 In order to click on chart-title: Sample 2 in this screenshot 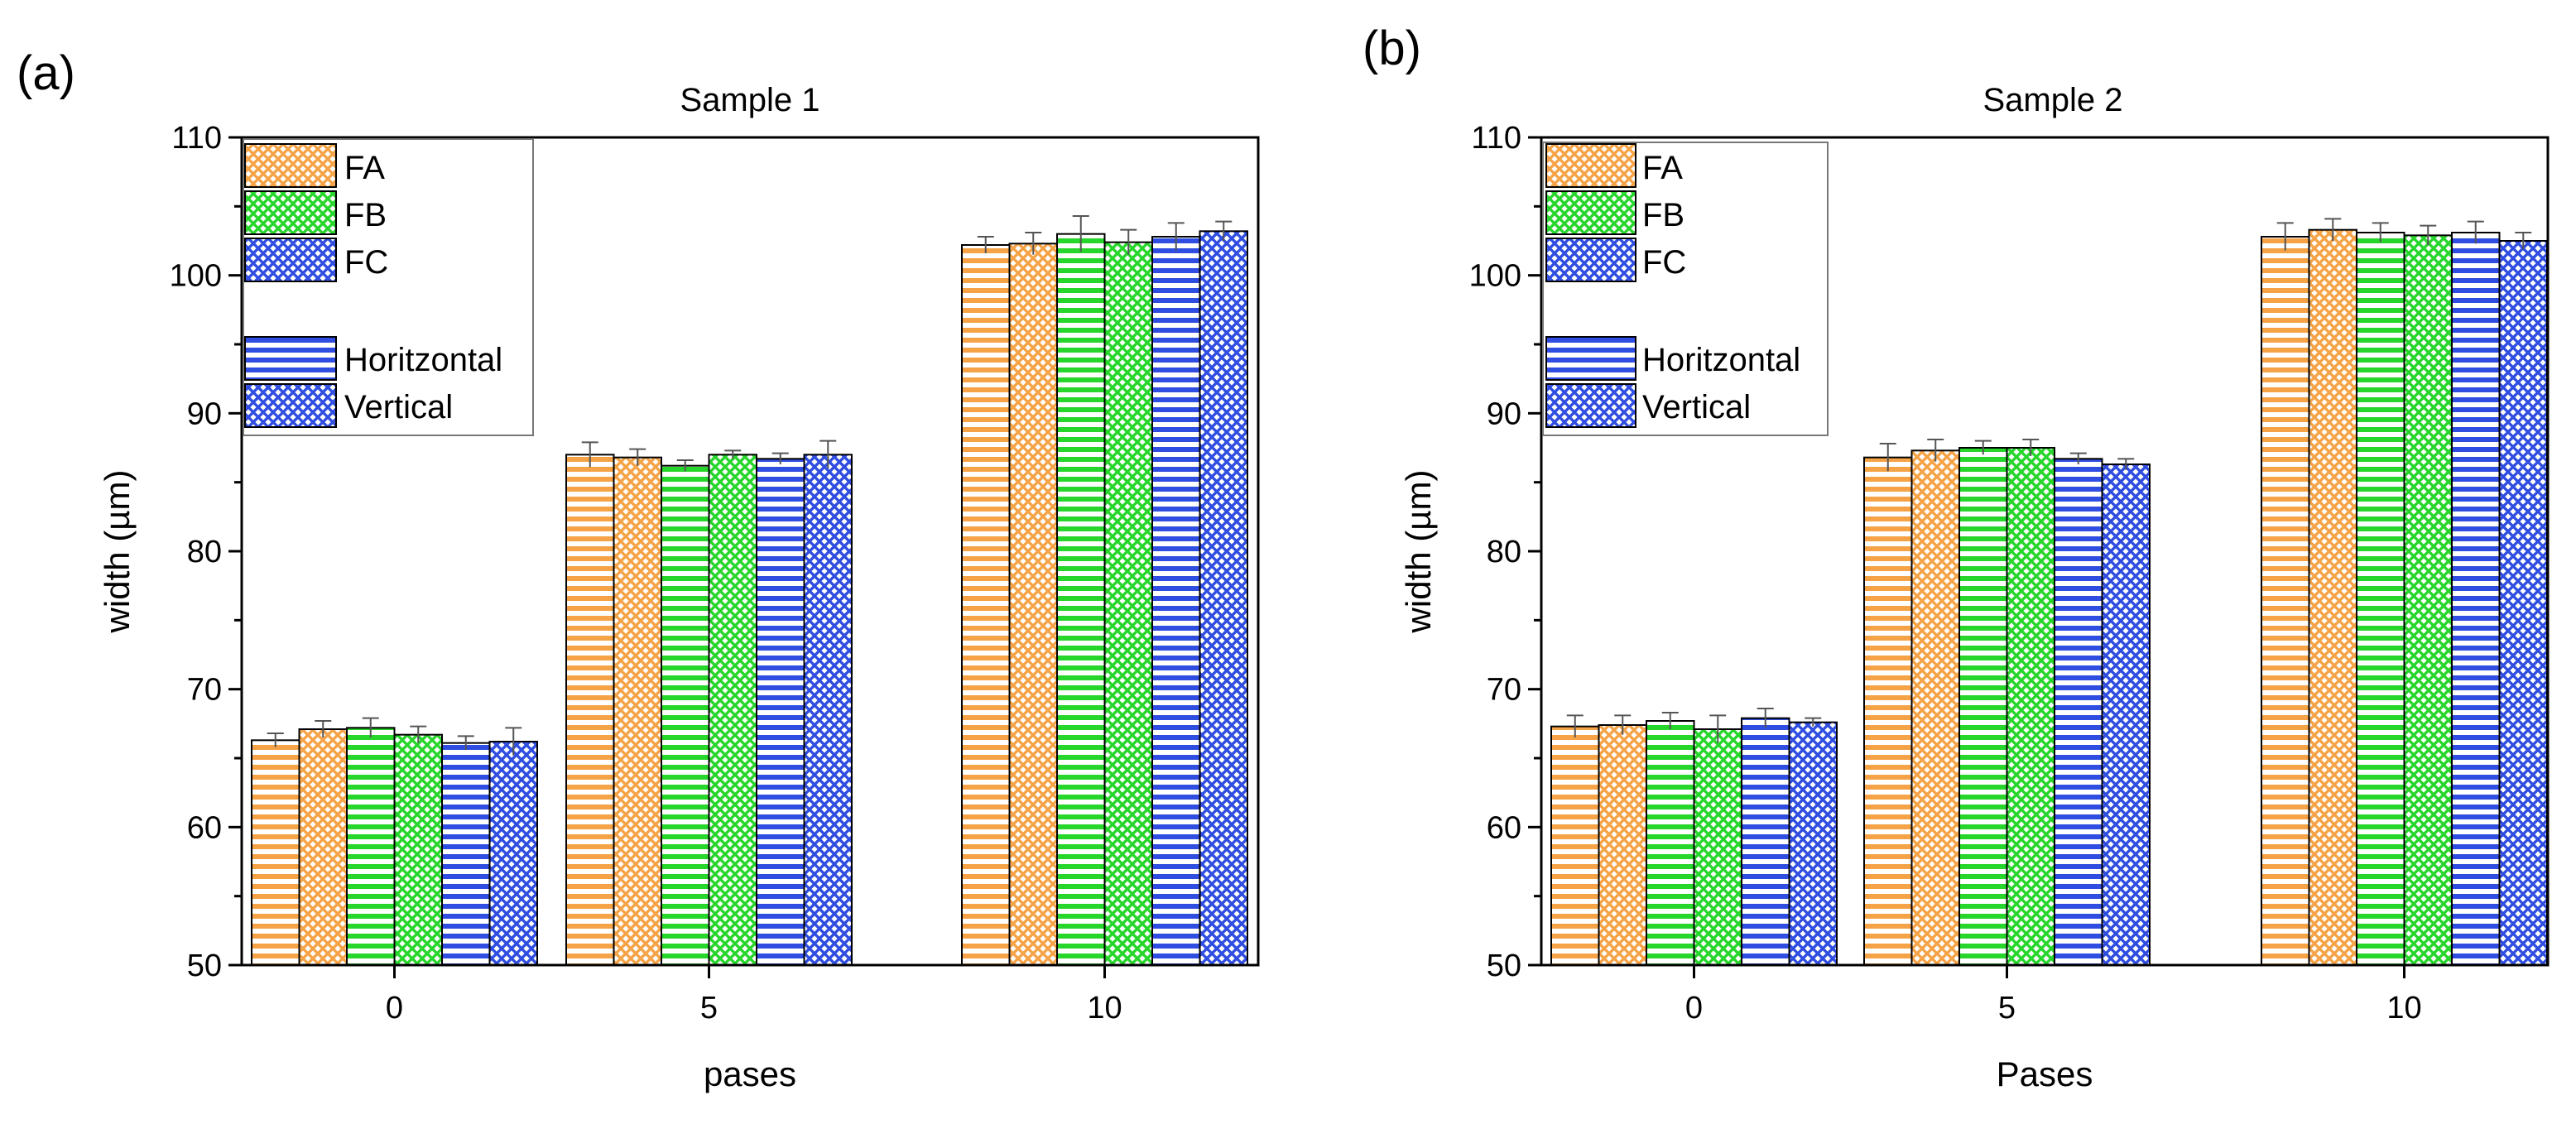, I will do `click(2053, 100)`.